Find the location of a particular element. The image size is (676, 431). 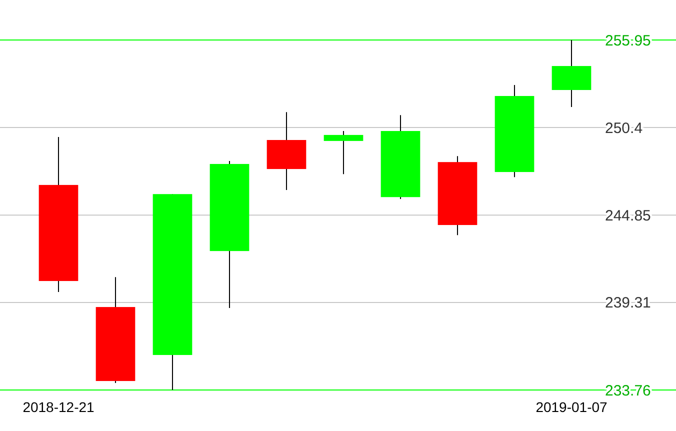

y-tick-label: 250.4 is located at coordinates (624, 128).